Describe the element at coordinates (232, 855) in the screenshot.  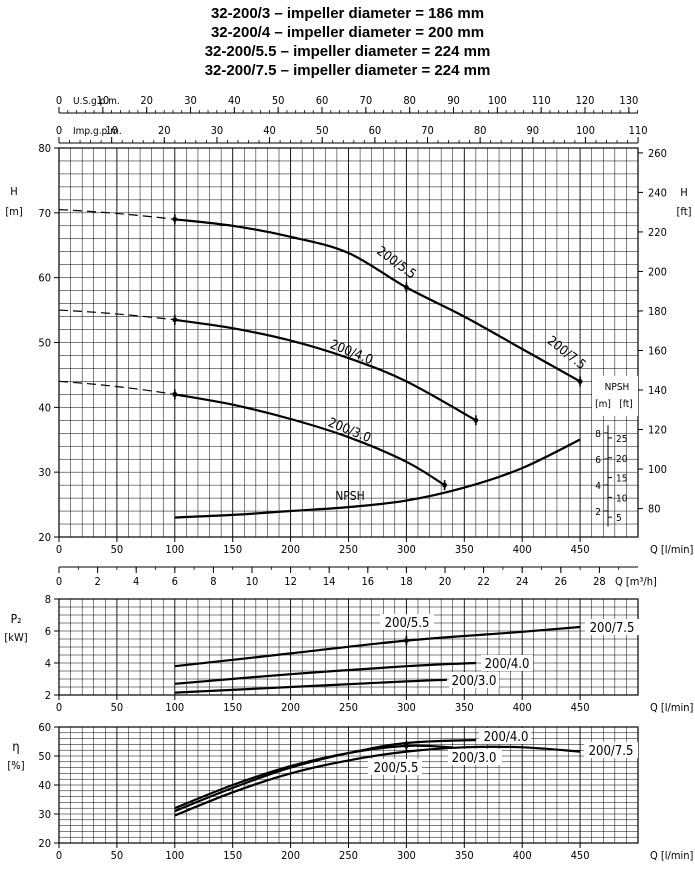
I see `efficiency-x-tick-label: 150` at that location.